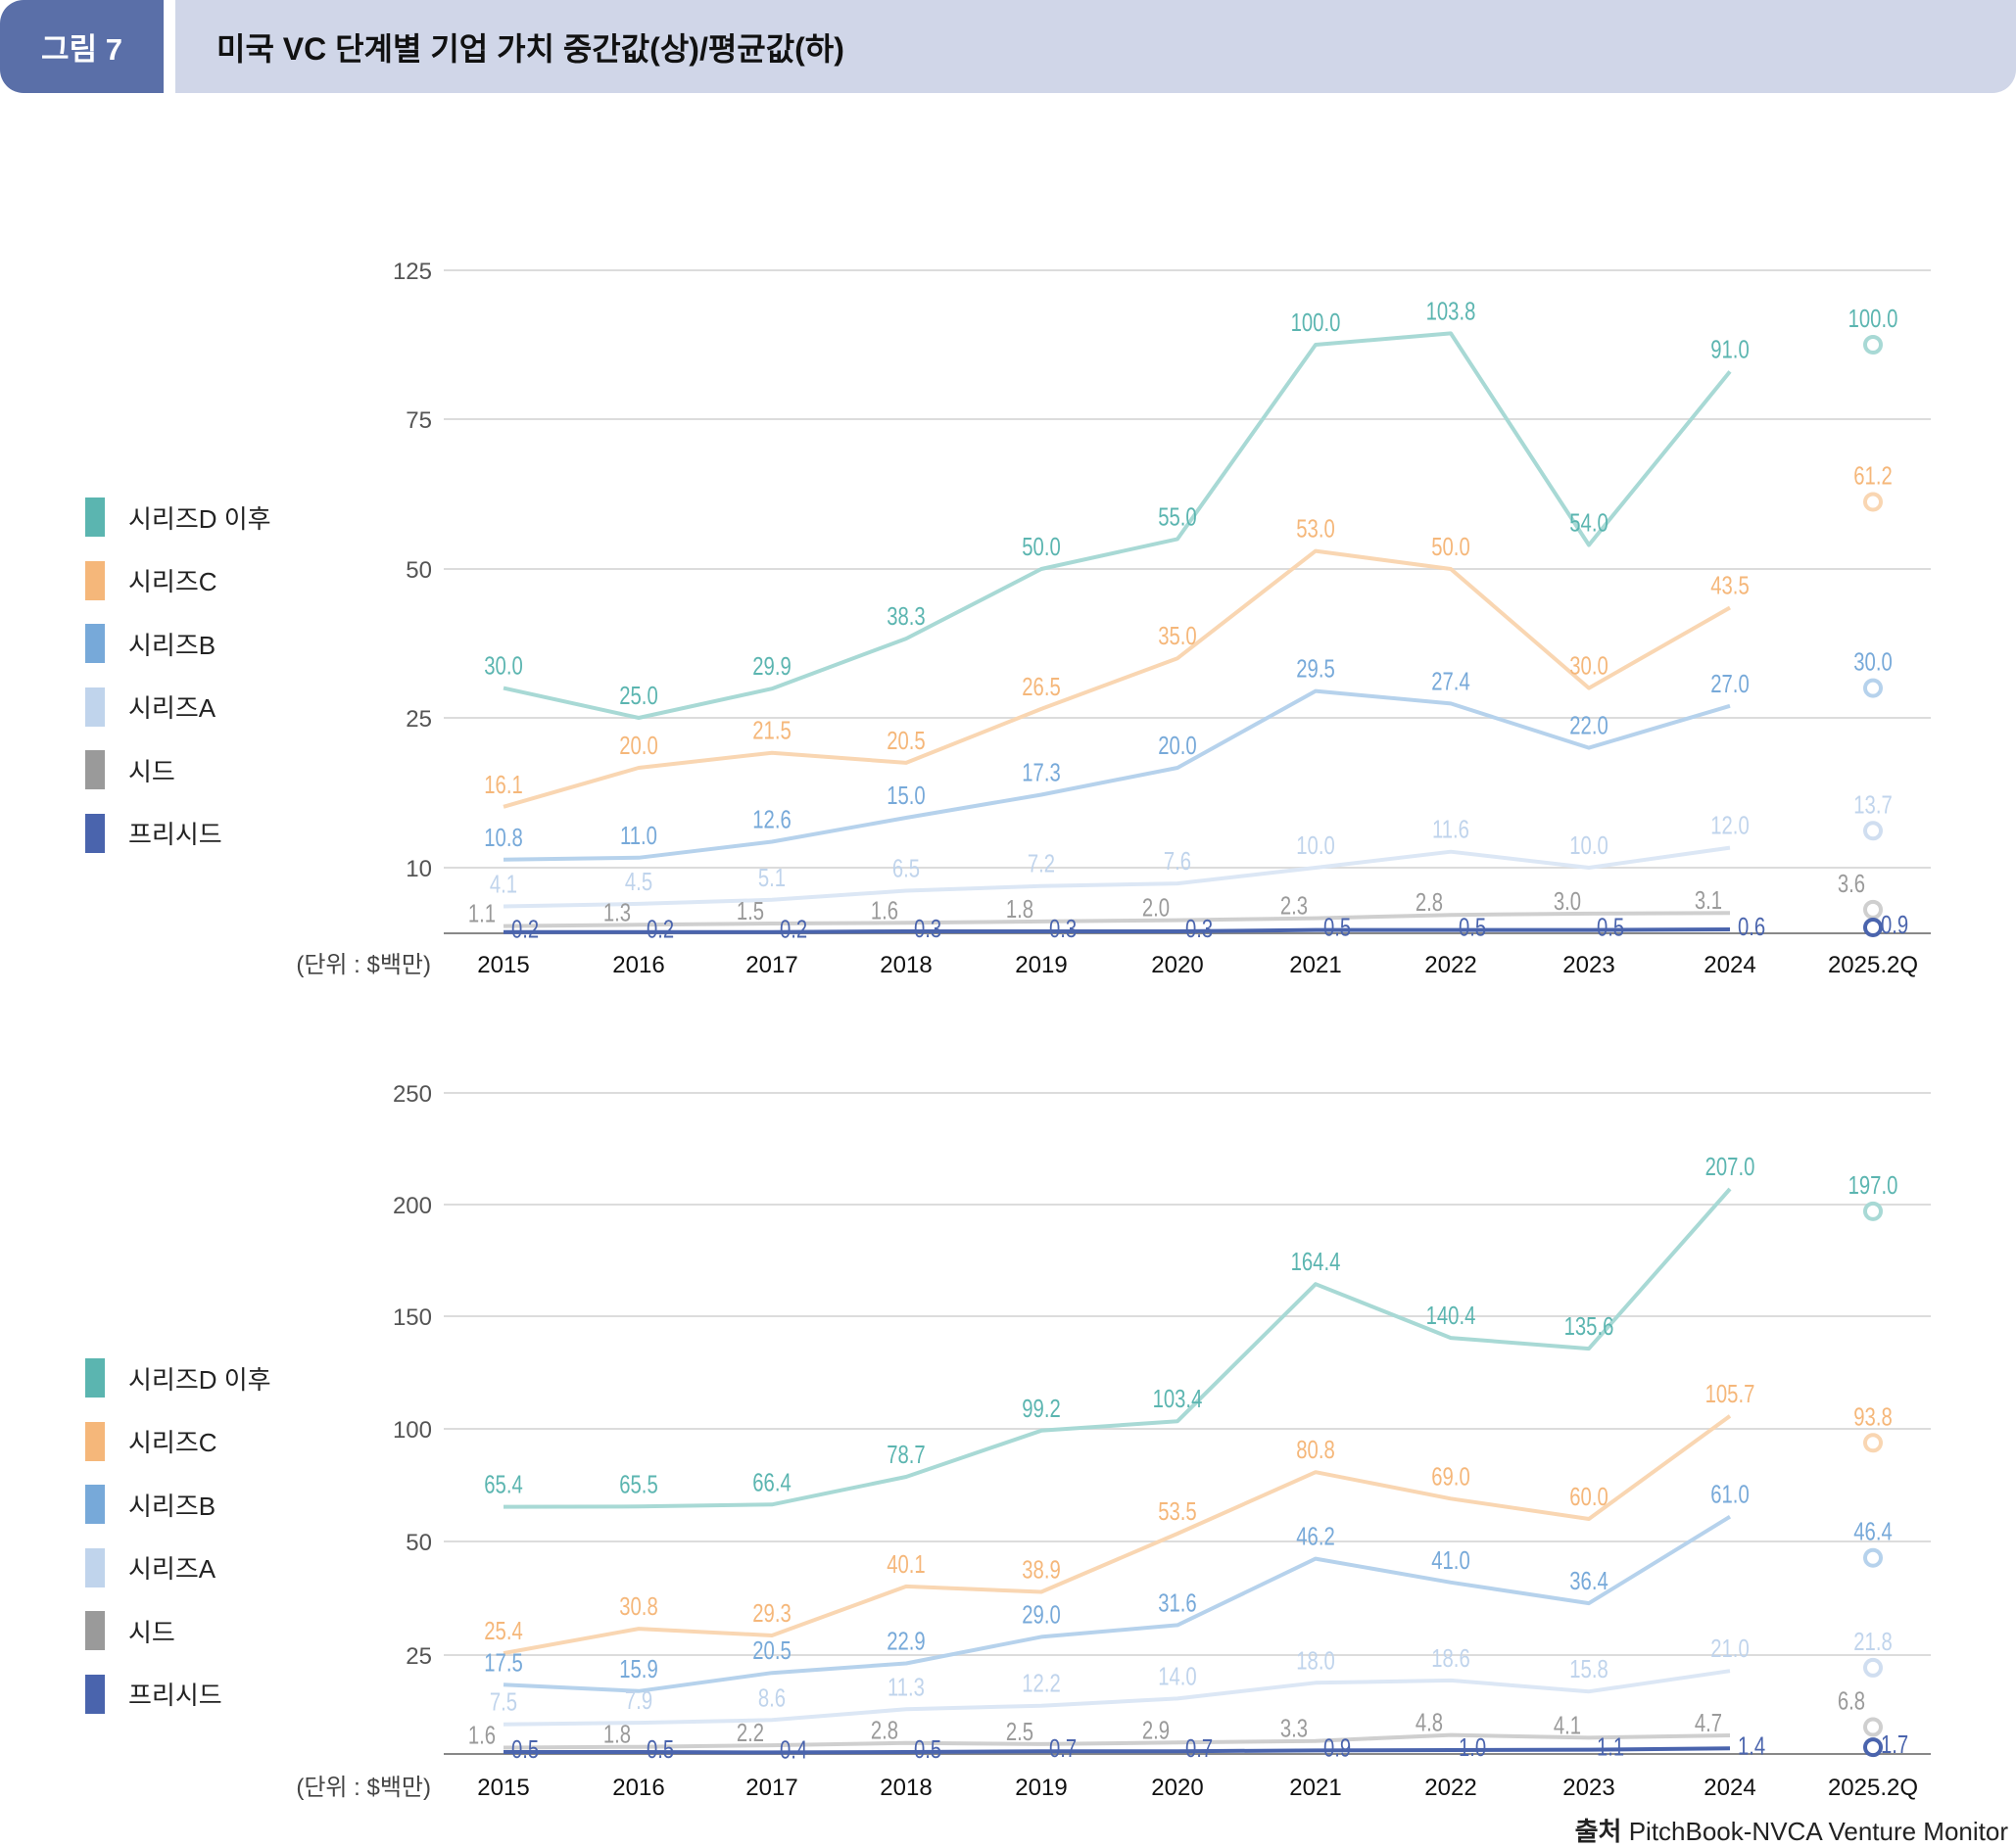  I want to click on data-label-series_a: 4.5, so click(638, 881).